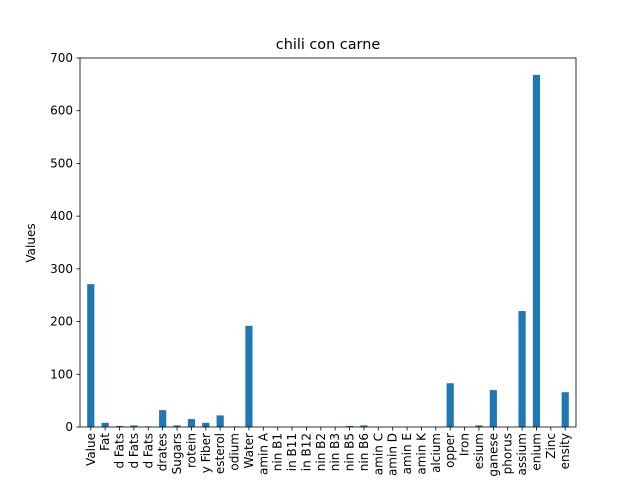 This screenshot has width=640, height=480. I want to click on x-tick-label: Water, so click(249, 451).